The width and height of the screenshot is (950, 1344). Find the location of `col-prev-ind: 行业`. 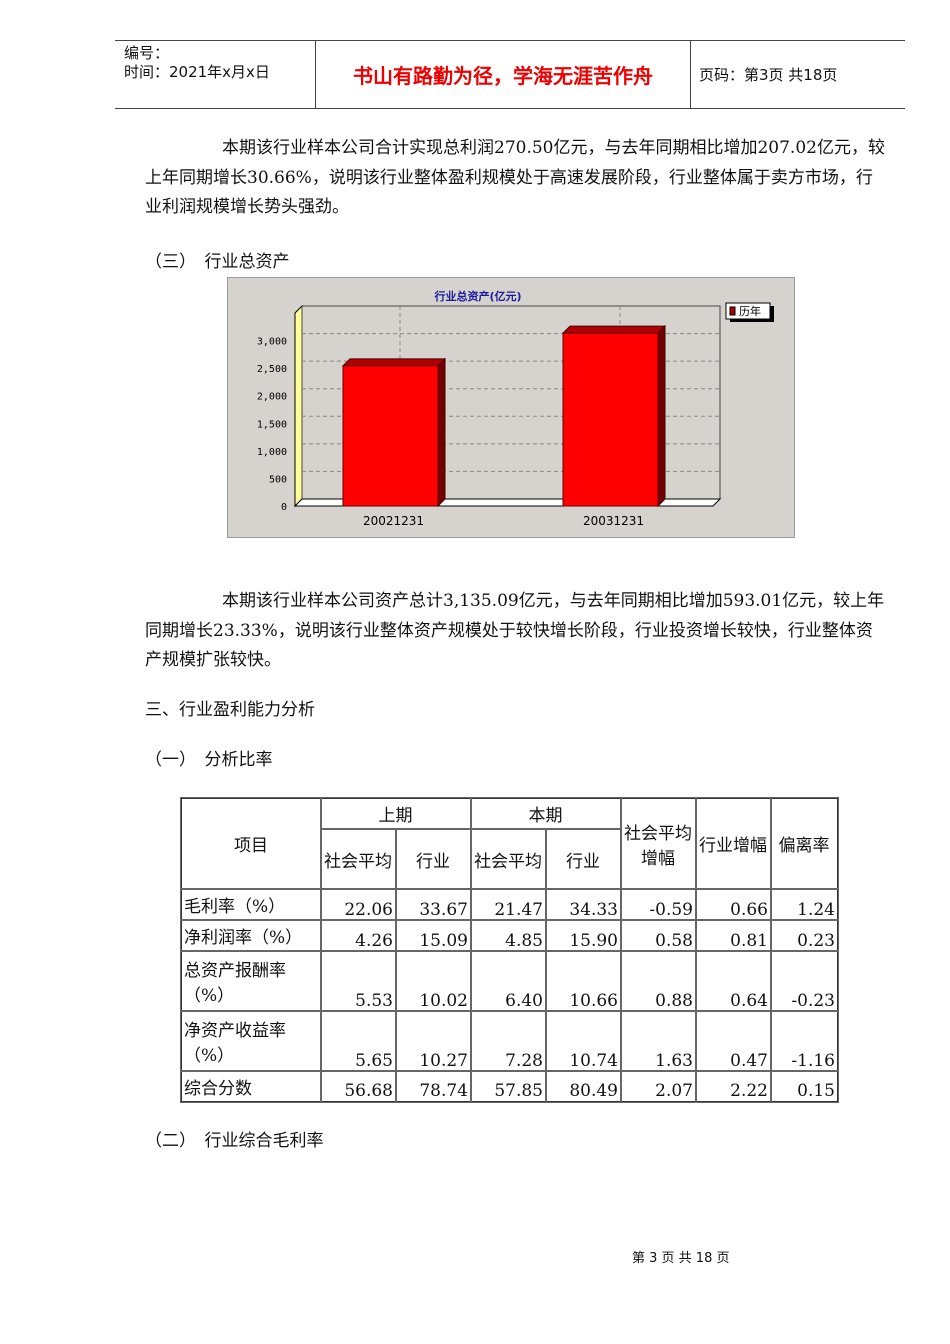

col-prev-ind: 行业 is located at coordinates (433, 859).